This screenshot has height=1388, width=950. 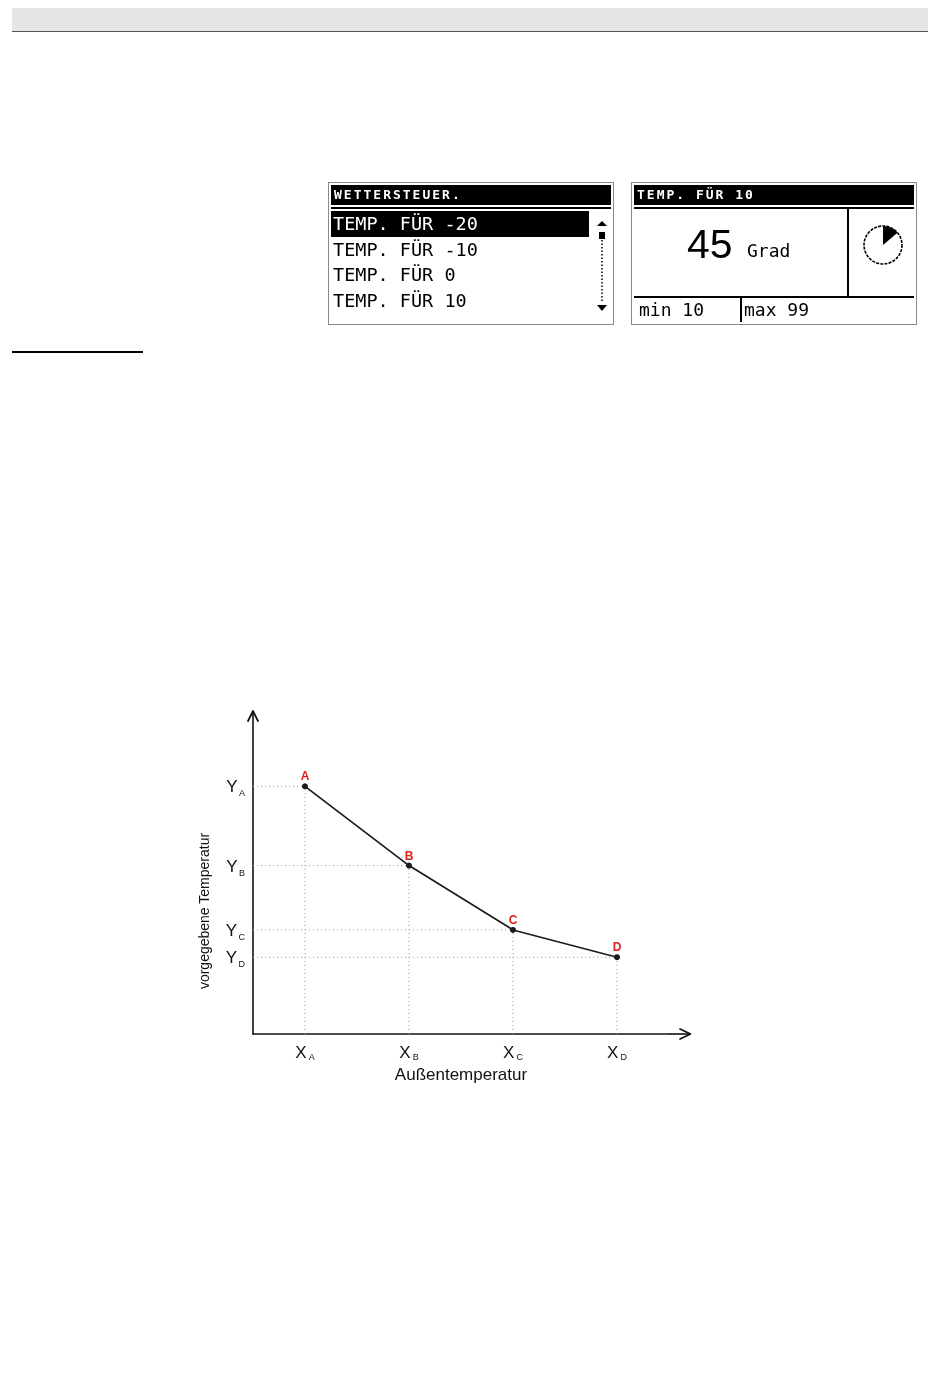 What do you see at coordinates (235, 867) in the screenshot?
I see `text: Y$_{B}$` at bounding box center [235, 867].